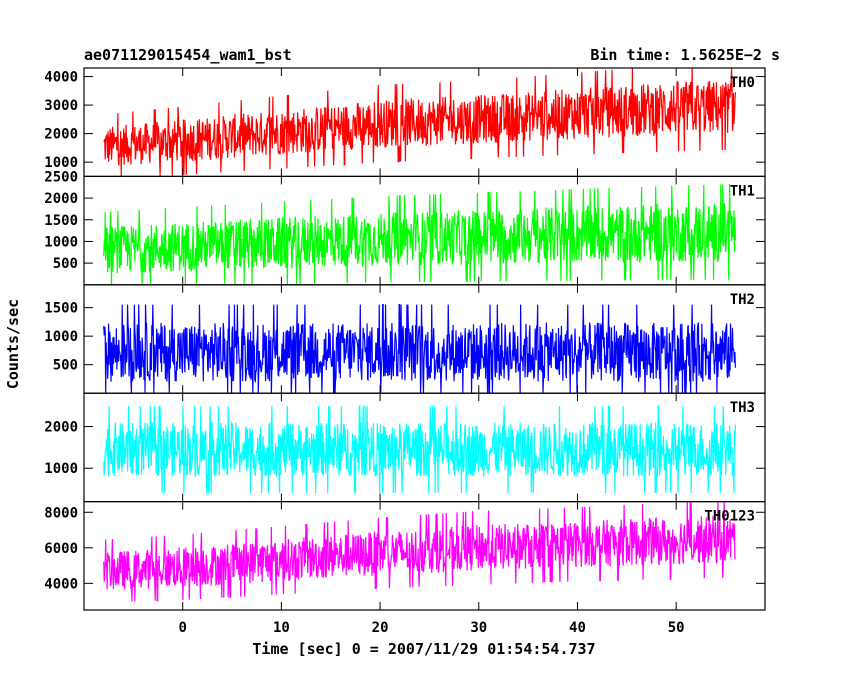 Image resolution: width=850 pixels, height=684 pixels. I want to click on x-axis-label: Time [sec] 0 = 2007/11/29 01:54:54.737, so click(423, 649).